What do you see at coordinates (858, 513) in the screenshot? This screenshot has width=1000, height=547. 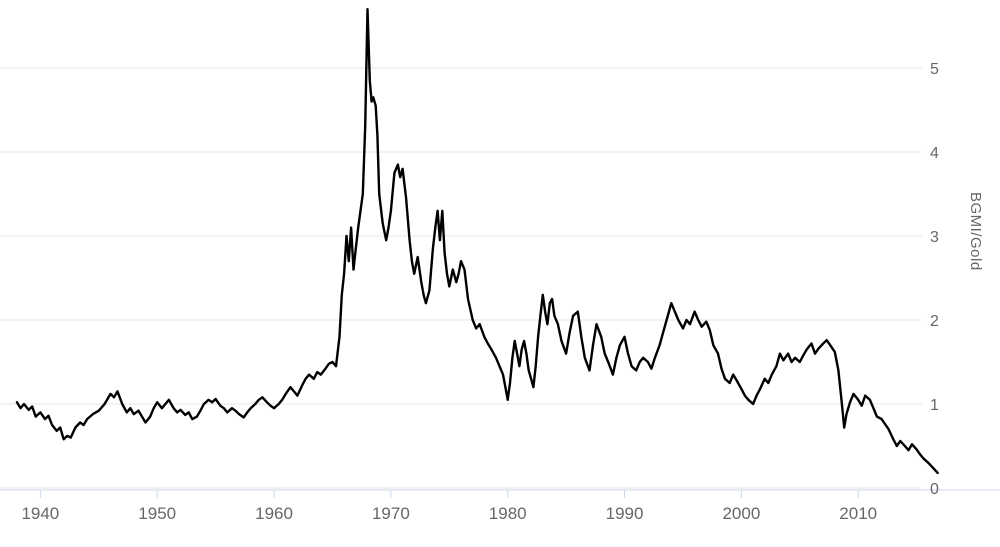 I see `x-tick-label-2010: 2010` at bounding box center [858, 513].